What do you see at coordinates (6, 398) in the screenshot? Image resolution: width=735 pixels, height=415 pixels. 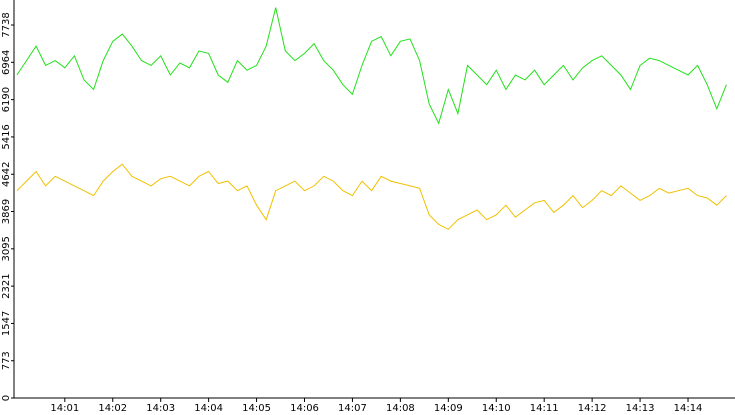 I see `y-tick-label: 0` at bounding box center [6, 398].